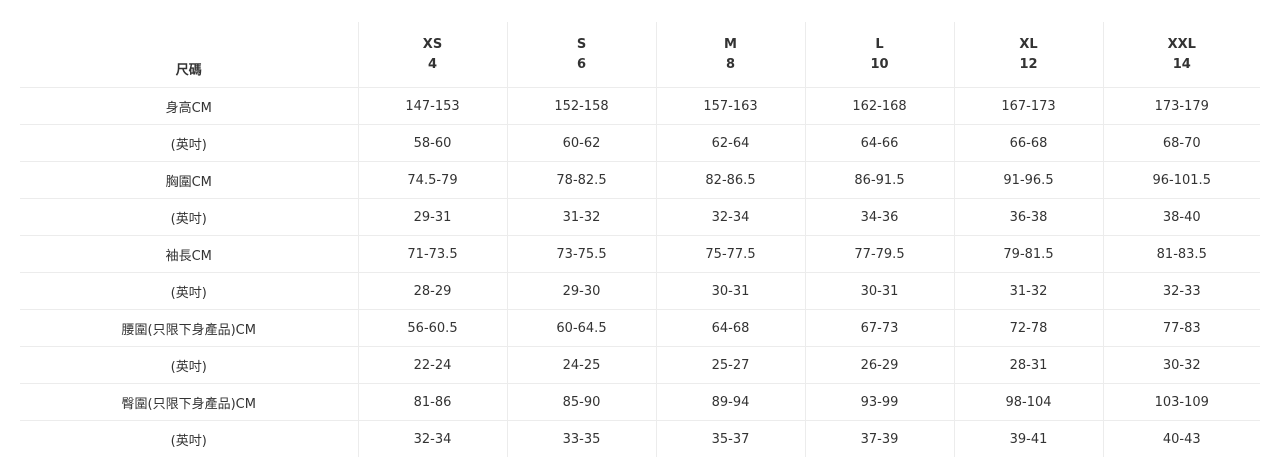 The height and width of the screenshot is (468, 1280). Describe the element at coordinates (188, 70) in the screenshot. I see `corner-cell: 尺碼` at that location.